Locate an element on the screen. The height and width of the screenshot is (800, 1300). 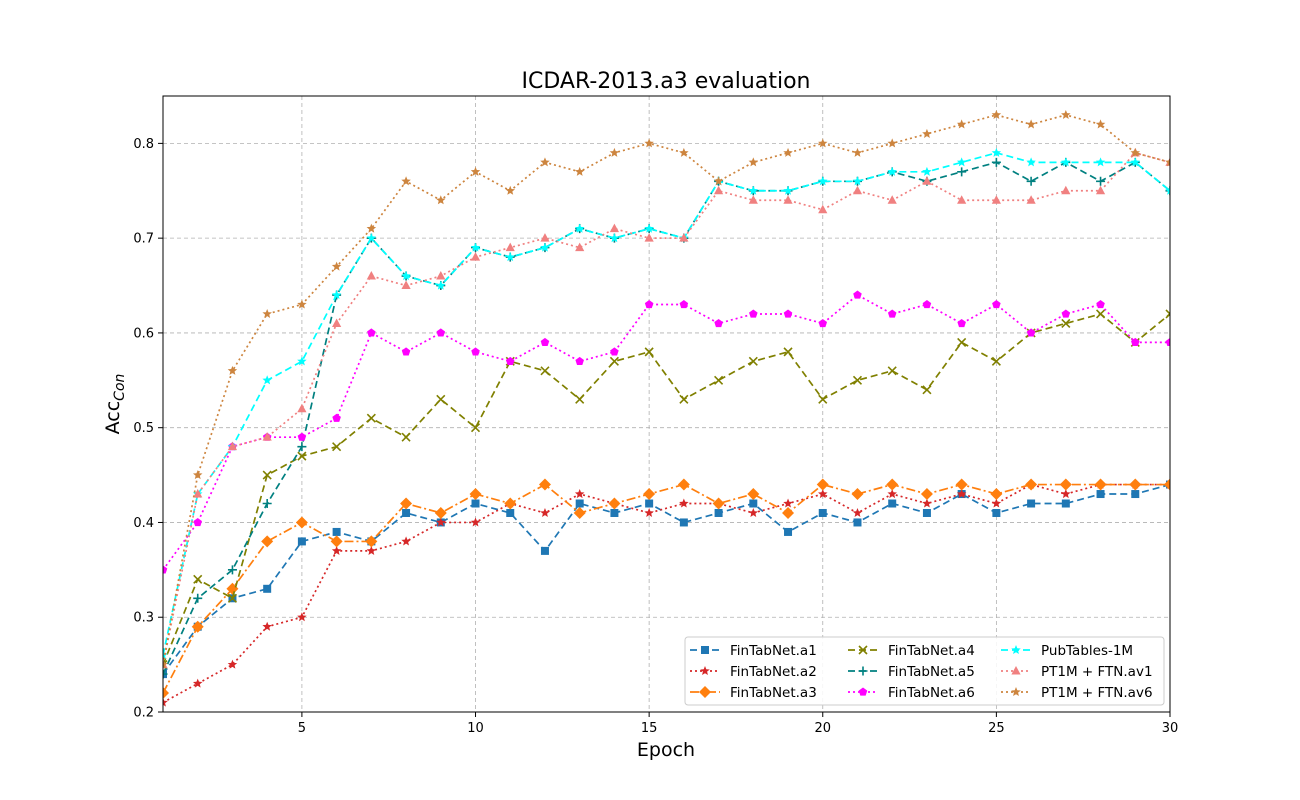
x-tick-label: 10 is located at coordinates (475, 728).